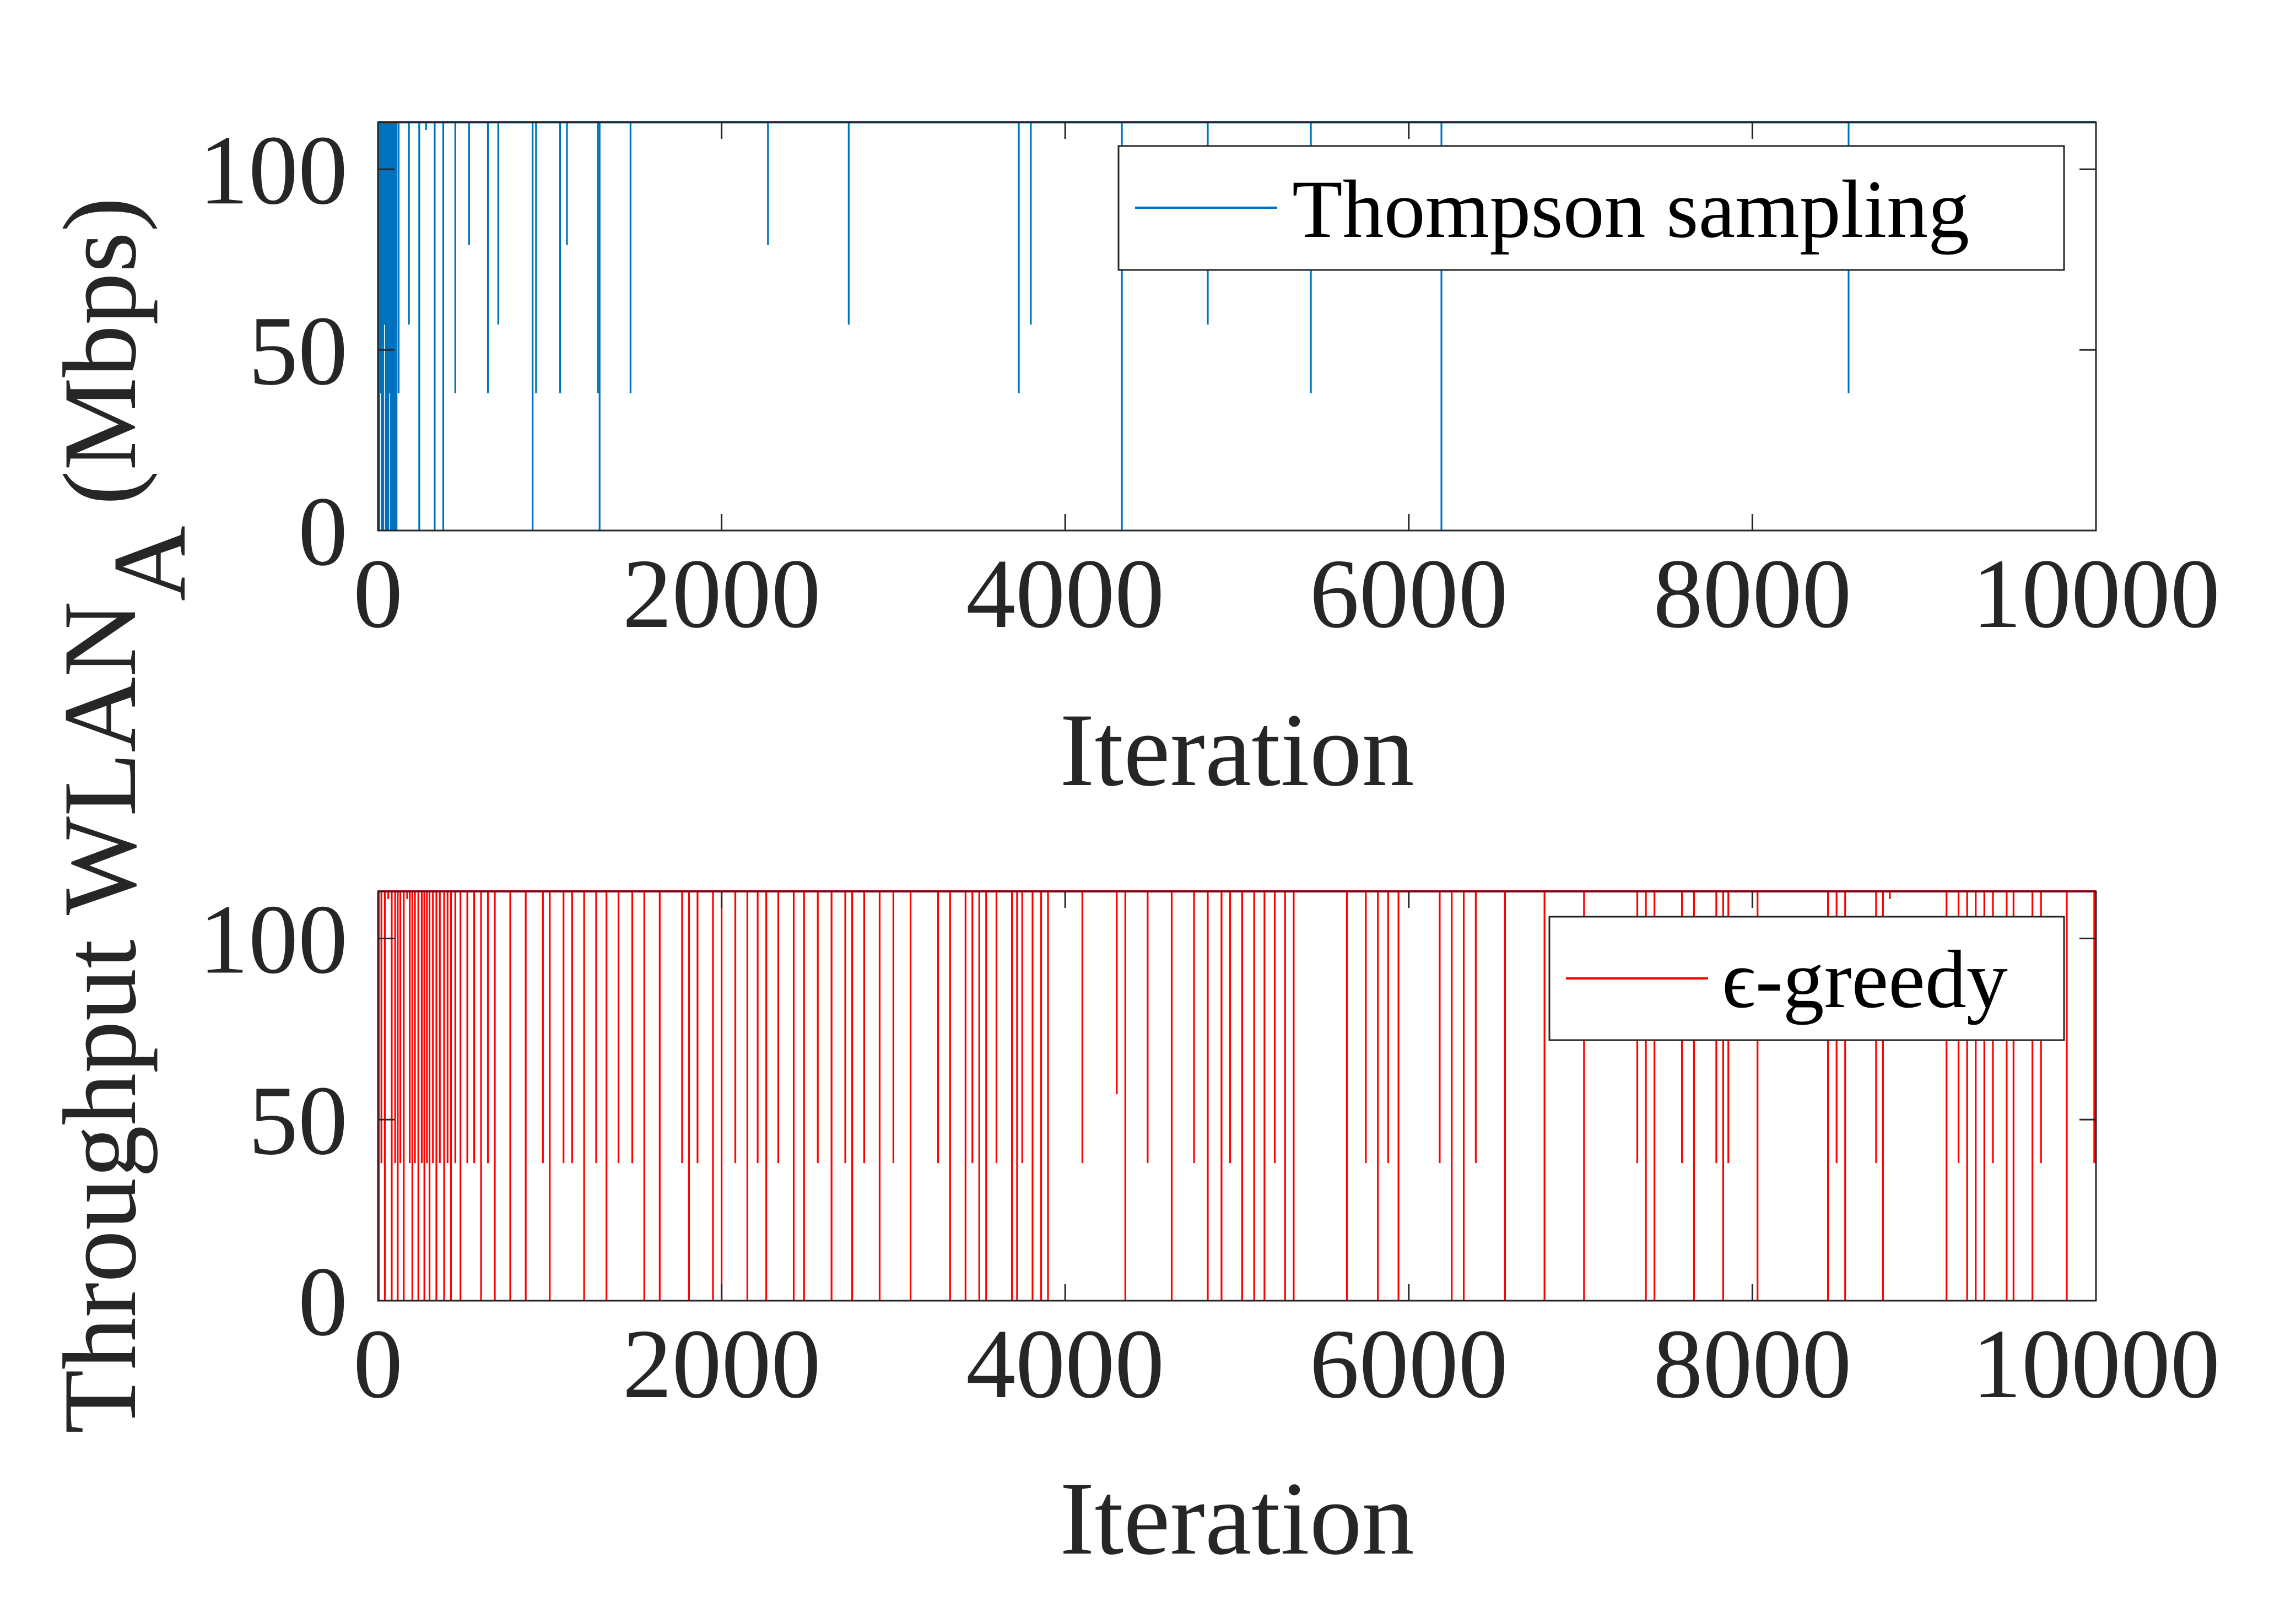  What do you see at coordinates (100, 1017) in the screenshot?
I see `y-axis-label-prefix: Throughput WLAN` at bounding box center [100, 1017].